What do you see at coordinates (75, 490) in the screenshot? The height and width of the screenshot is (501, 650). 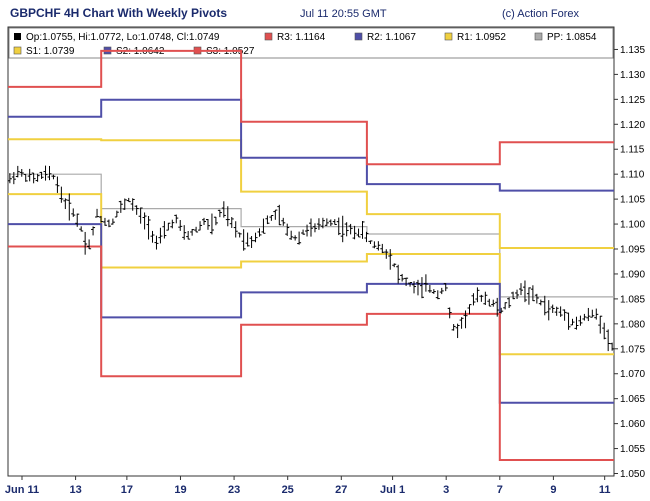 I see `x-tick-label: 13` at bounding box center [75, 490].